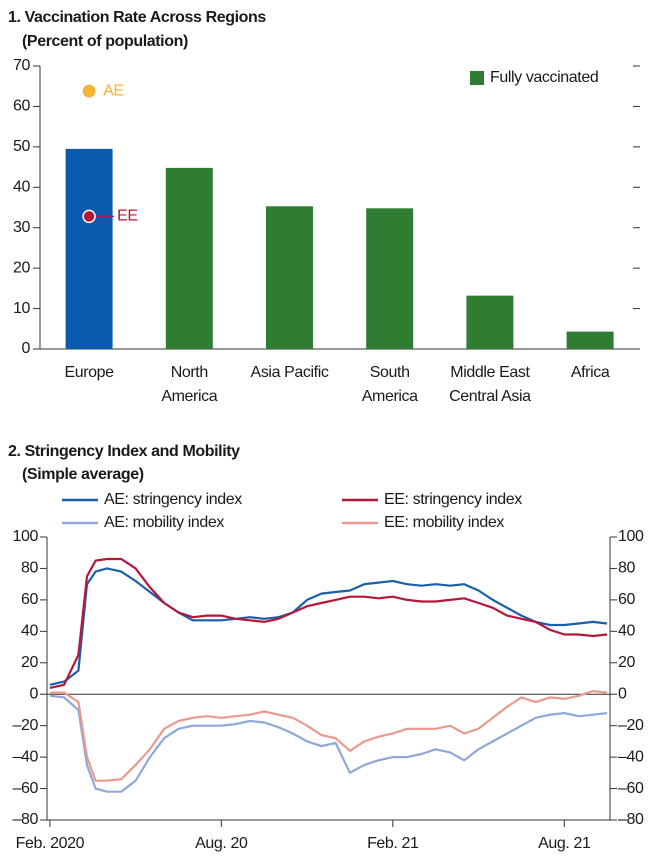 Image resolution: width=648 pixels, height=857 pixels. I want to click on y2-tick-label: 60, so click(626, 599).